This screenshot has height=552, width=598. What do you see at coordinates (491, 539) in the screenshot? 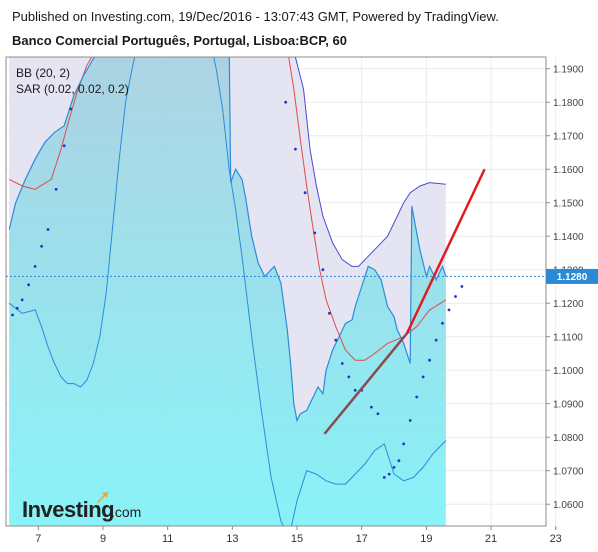
I see `x-tick-label: 21` at bounding box center [491, 539].